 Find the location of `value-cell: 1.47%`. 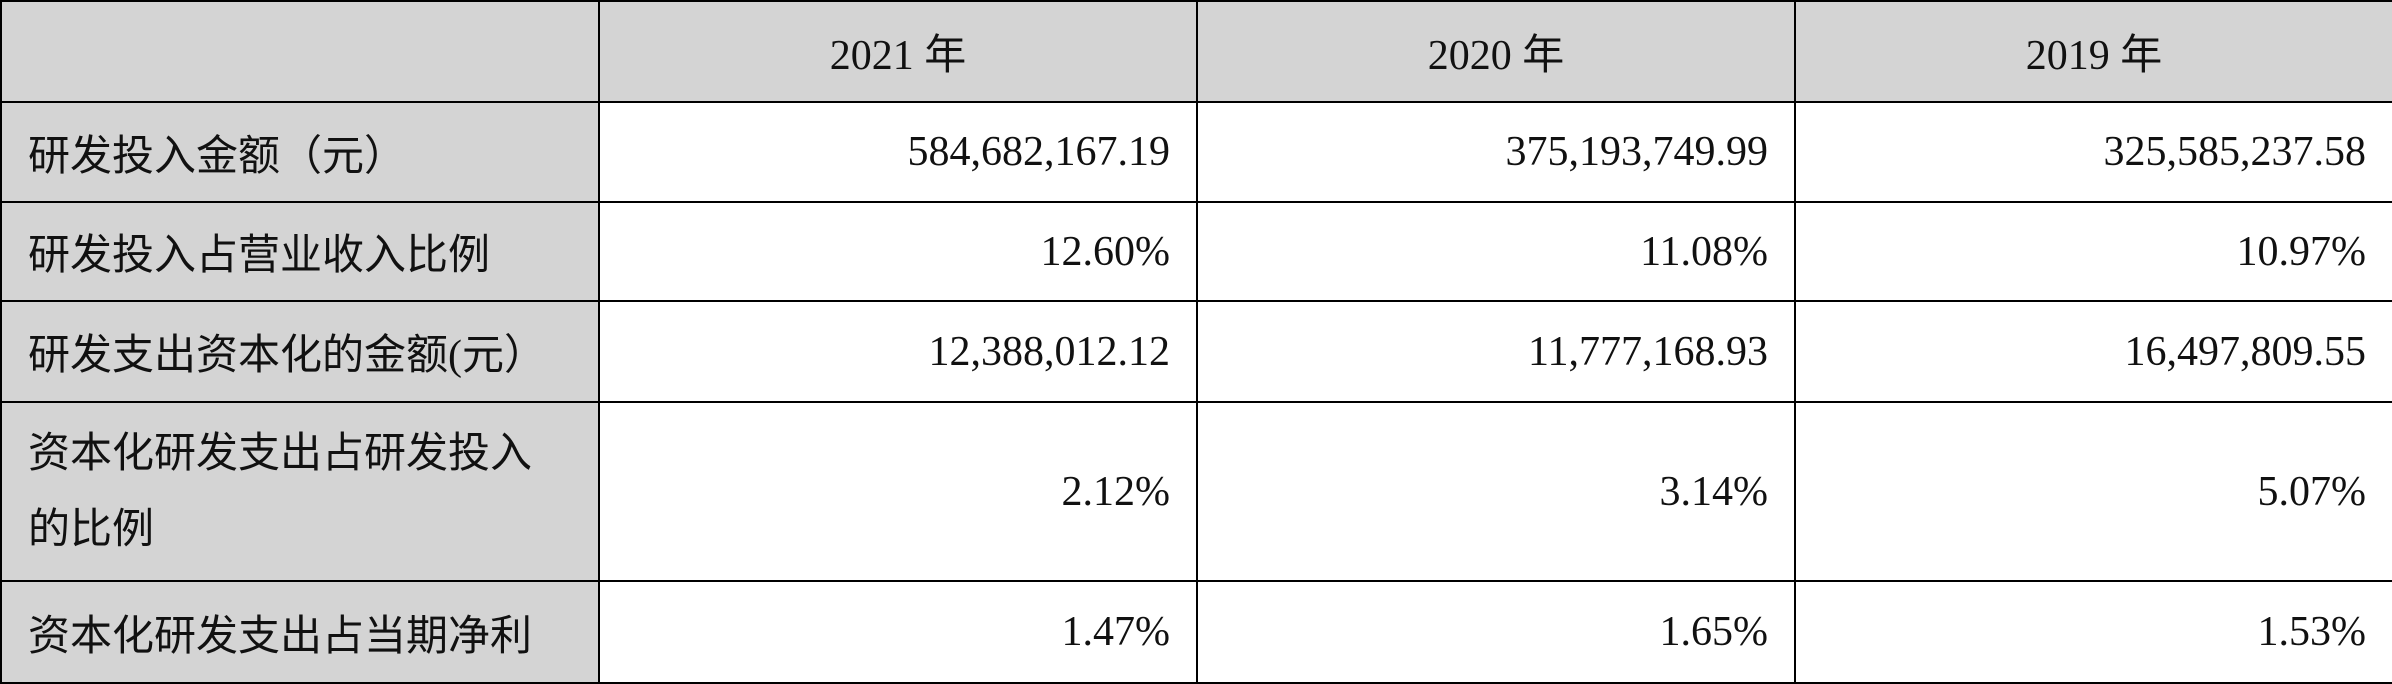

value-cell: 1.47% is located at coordinates (898, 632).